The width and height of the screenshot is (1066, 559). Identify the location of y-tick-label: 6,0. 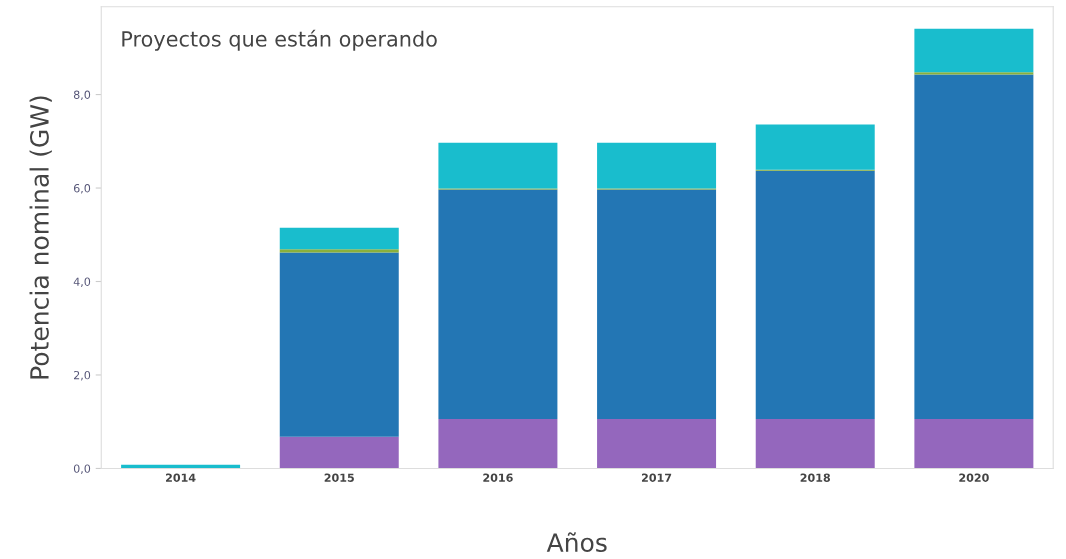
(82, 189).